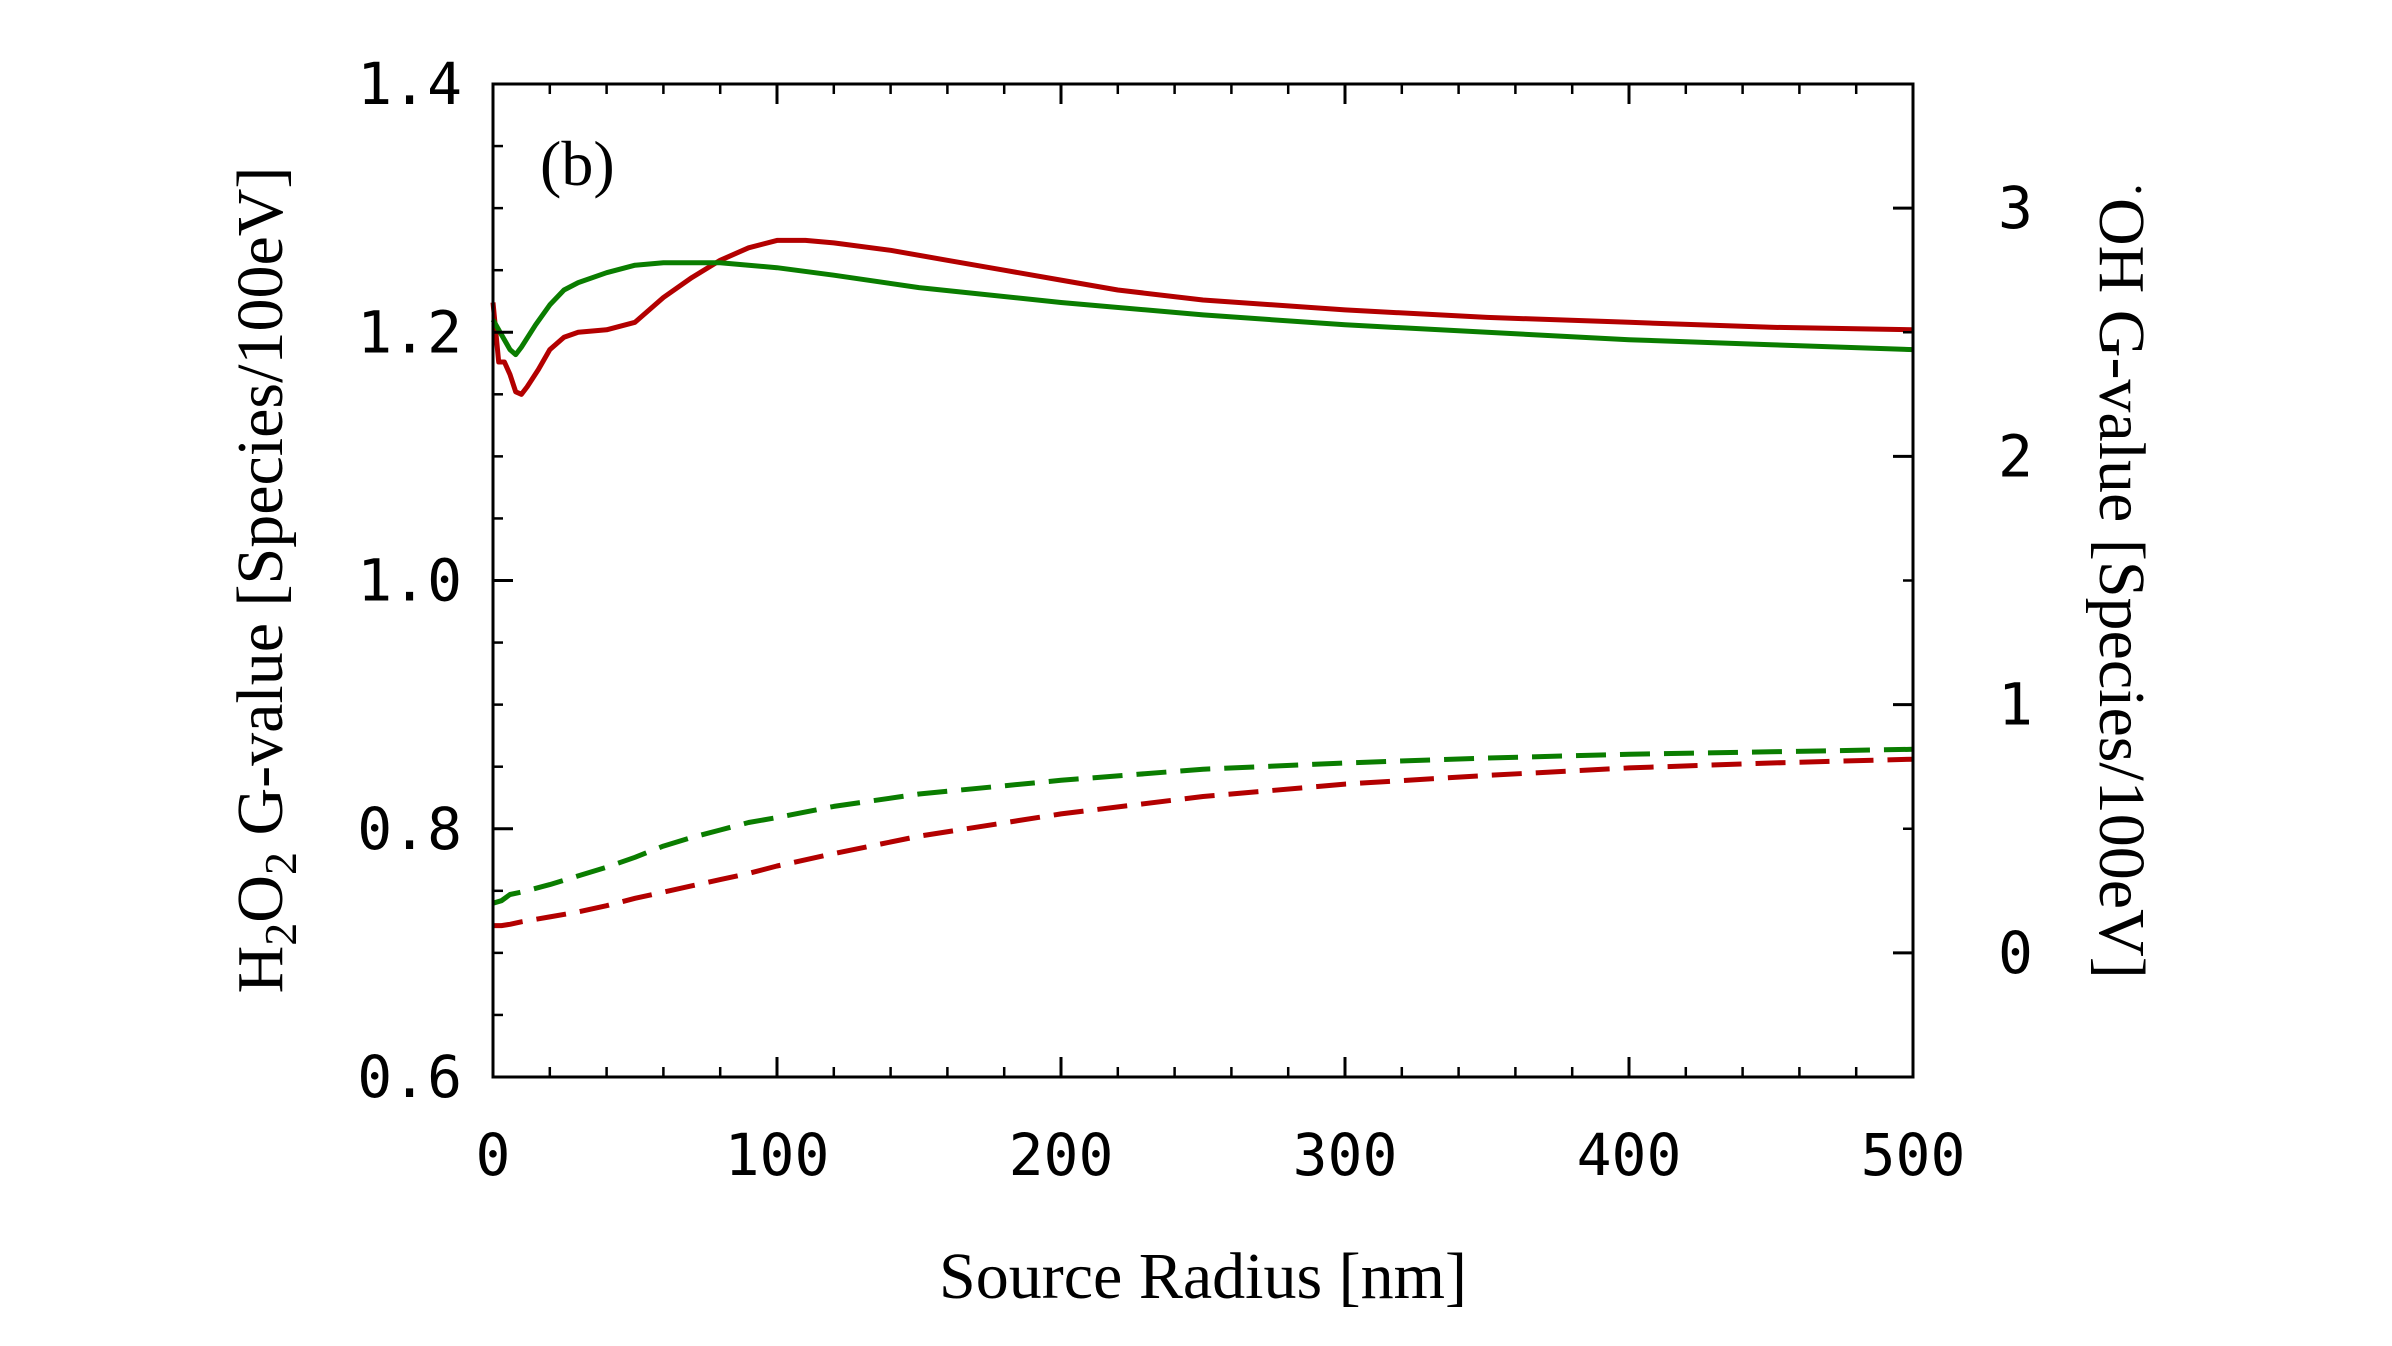 This screenshot has width=2392, height=1346. I want to click on y-axis-left-label: H2O2 G-value [Species/100eV], so click(265, 580).